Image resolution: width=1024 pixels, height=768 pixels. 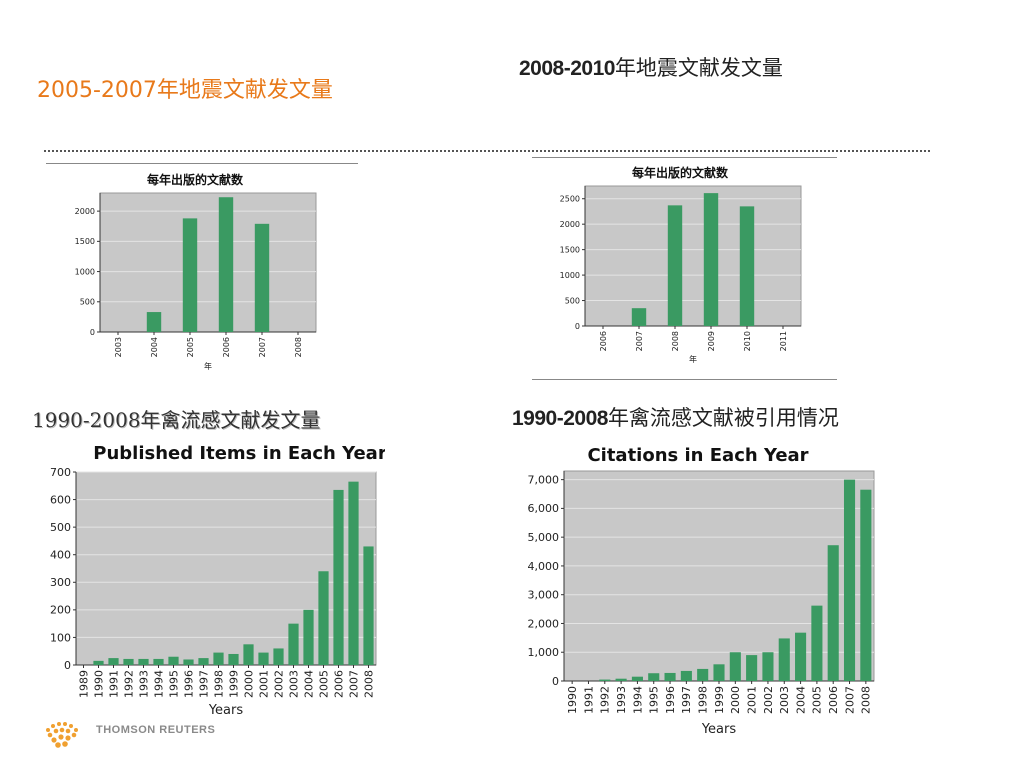 What do you see at coordinates (62, 735) in the screenshot?
I see `thomson-reuters-logo-icon` at bounding box center [62, 735].